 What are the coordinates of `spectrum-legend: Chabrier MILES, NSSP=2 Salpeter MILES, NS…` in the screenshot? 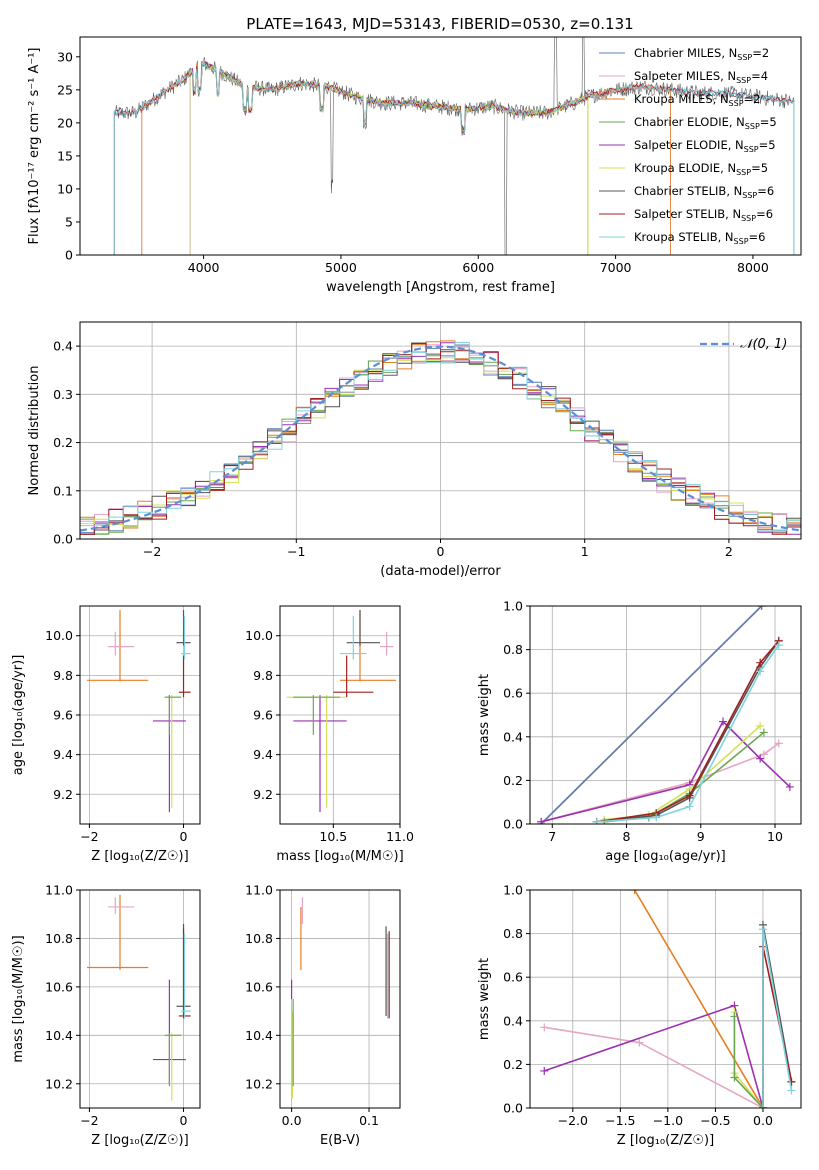 It's located at (688, 146).